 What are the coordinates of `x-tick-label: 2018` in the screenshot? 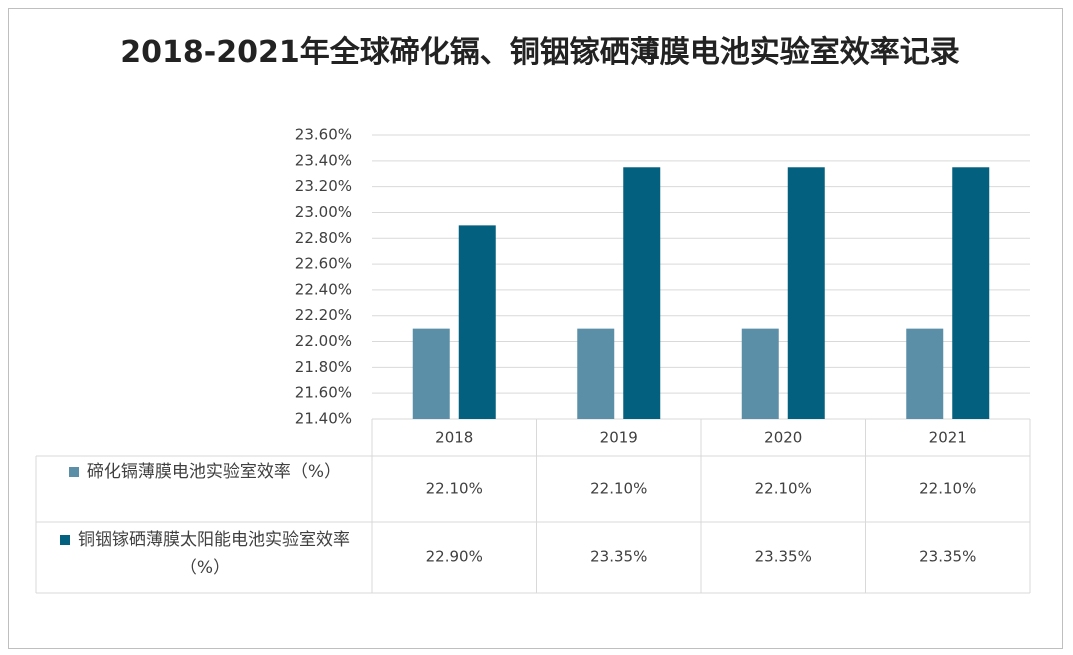 It's located at (454, 438).